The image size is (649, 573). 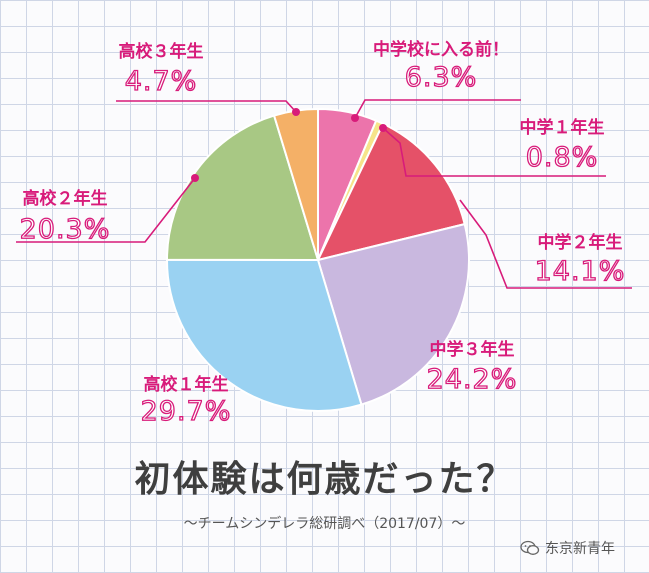 I want to click on slice-value: 14.1%, so click(x=580, y=271).